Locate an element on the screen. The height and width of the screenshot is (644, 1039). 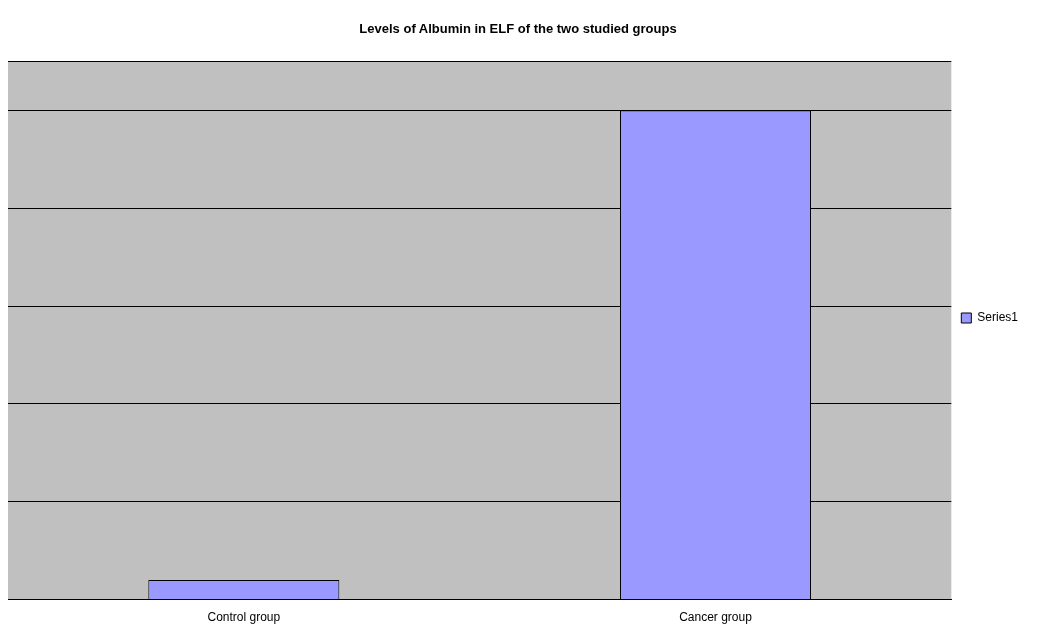
x-tick-label: Control group is located at coordinates (244, 617).